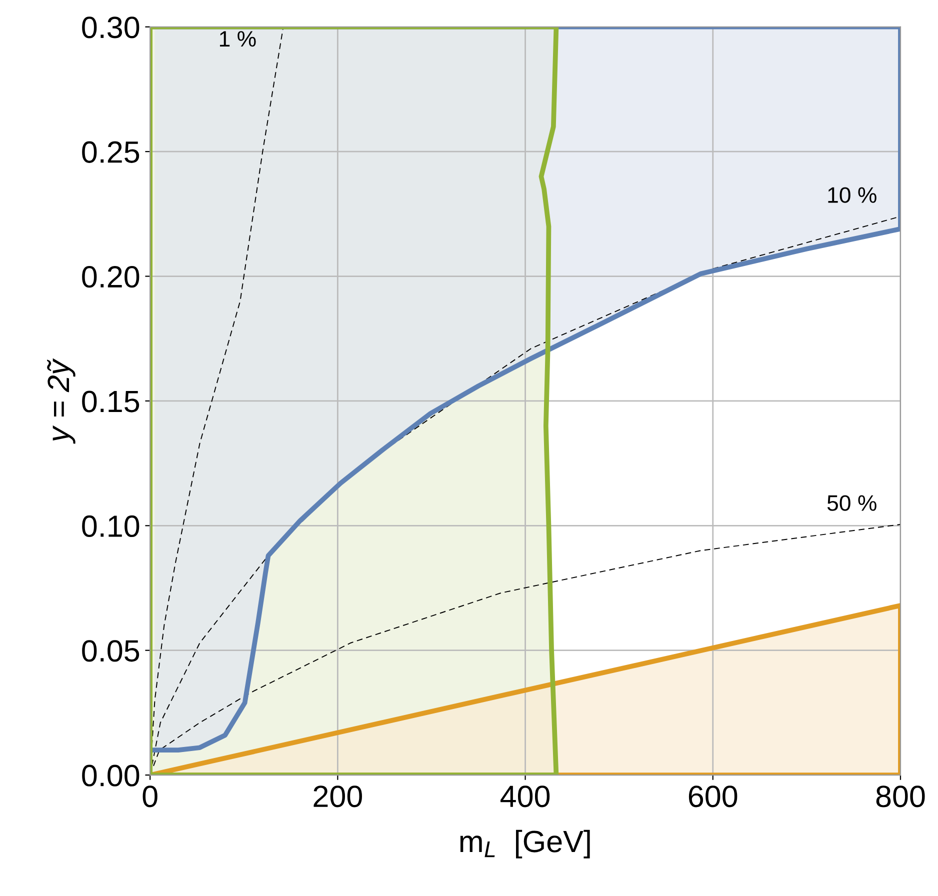 This screenshot has height=896, width=938. I want to click on annotation: 50 %, so click(851, 503).